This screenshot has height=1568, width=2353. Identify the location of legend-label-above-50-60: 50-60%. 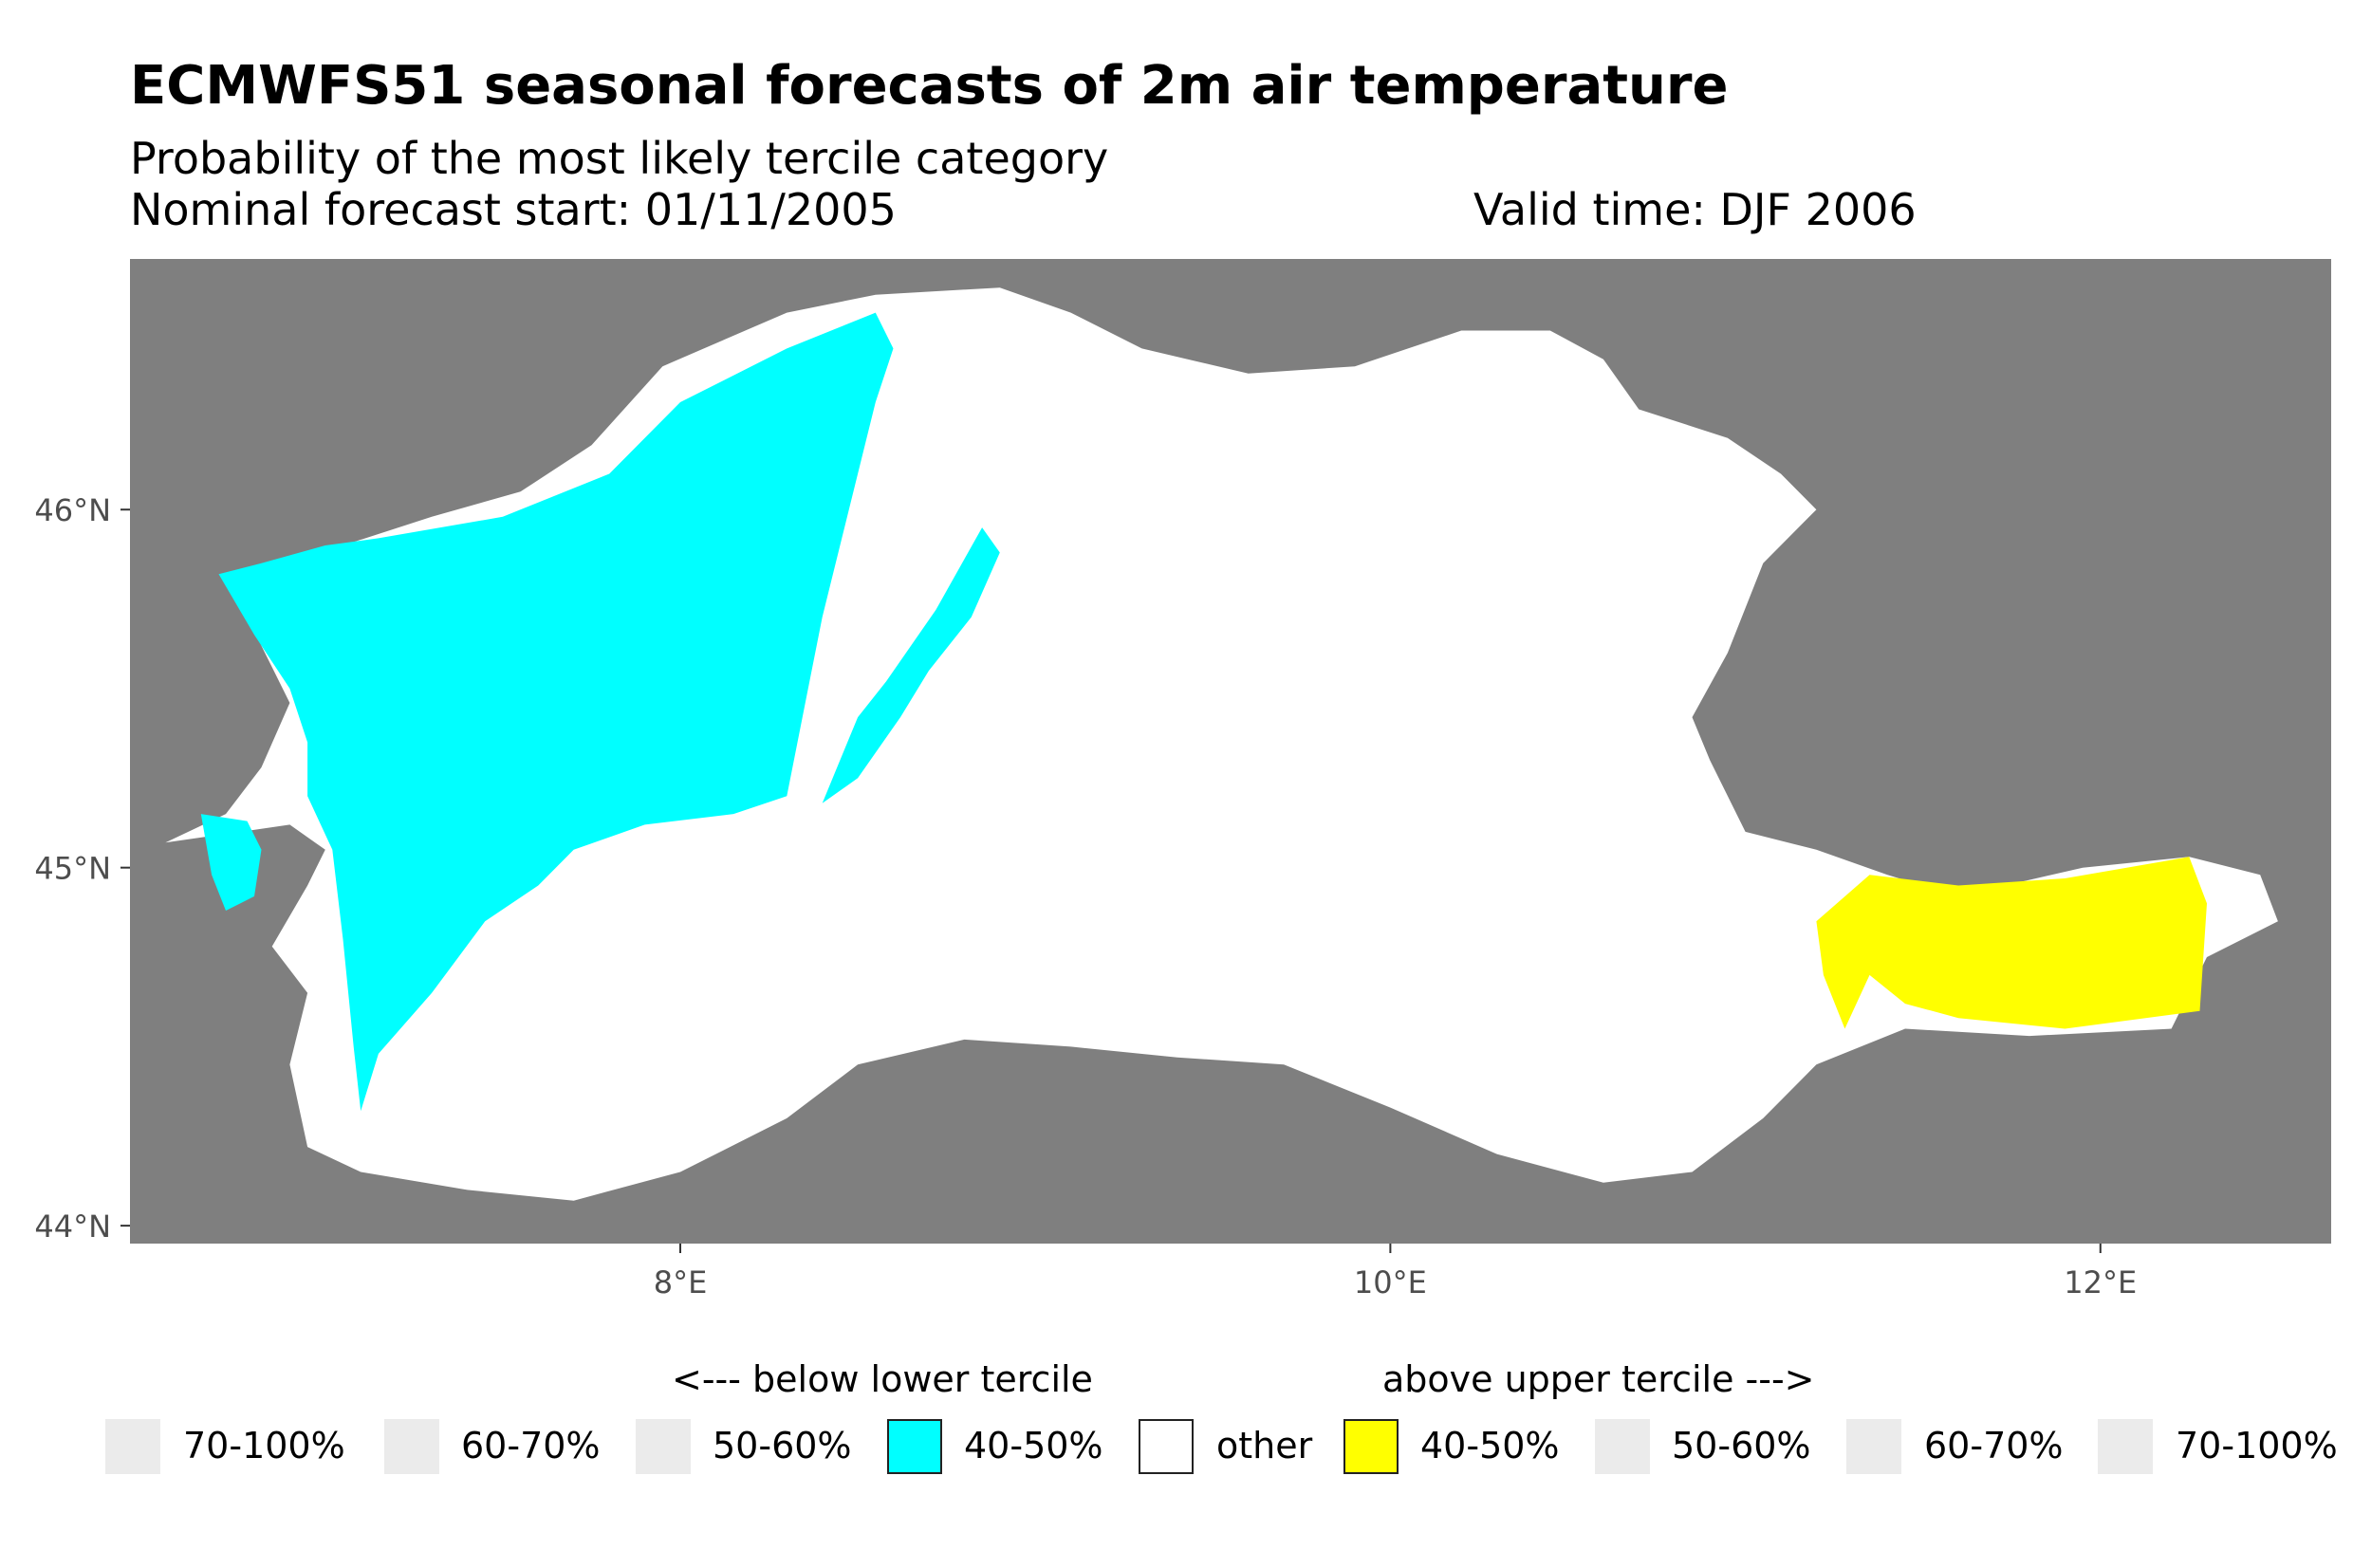
(1741, 1446).